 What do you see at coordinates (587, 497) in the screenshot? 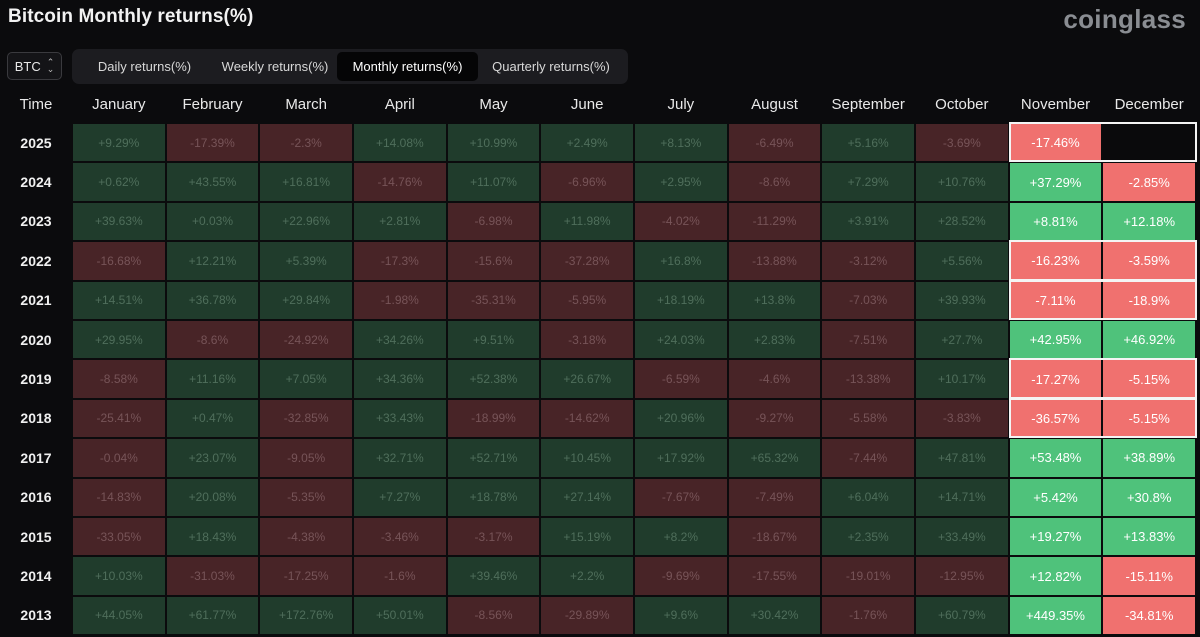
I see `return-cell: +27.14%` at bounding box center [587, 497].